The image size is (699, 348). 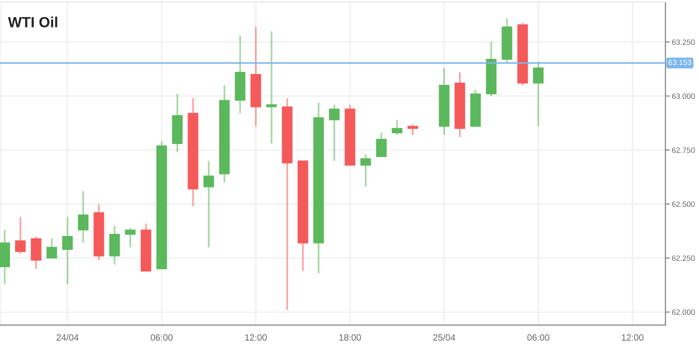 I want to click on x-tick-label: 25/04, so click(x=444, y=337).